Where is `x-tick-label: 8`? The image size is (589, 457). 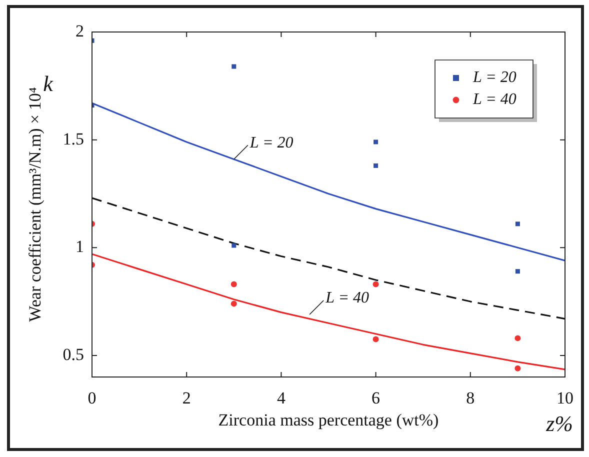 x-tick-label: 8 is located at coordinates (470, 398).